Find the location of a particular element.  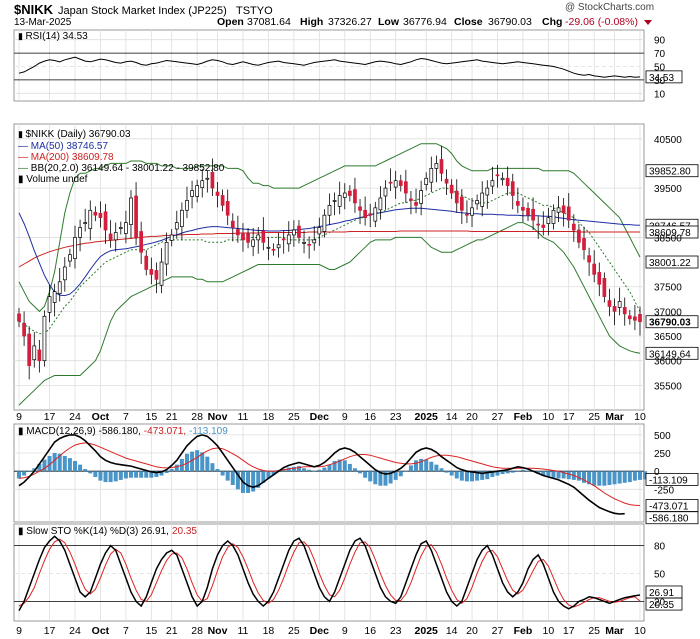

price-tag: 38001.22 is located at coordinates (670, 263).